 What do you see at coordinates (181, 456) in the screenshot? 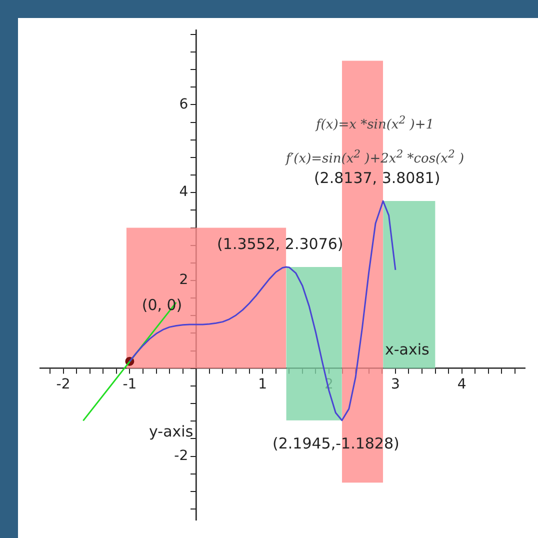
I see `y-tick-label: -2` at bounding box center [181, 456].